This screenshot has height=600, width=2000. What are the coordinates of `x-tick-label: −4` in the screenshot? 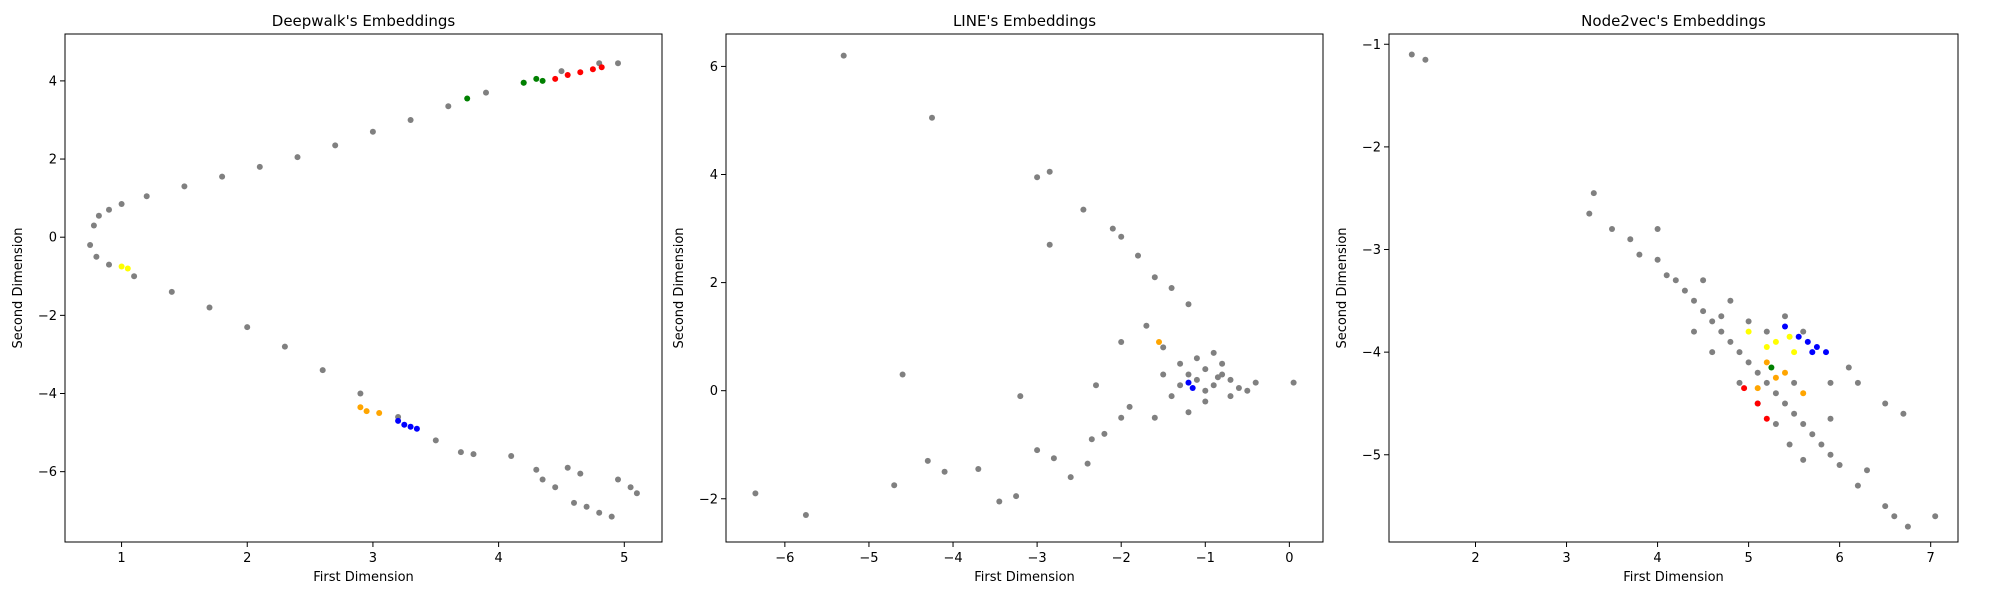 It's located at (952, 558).